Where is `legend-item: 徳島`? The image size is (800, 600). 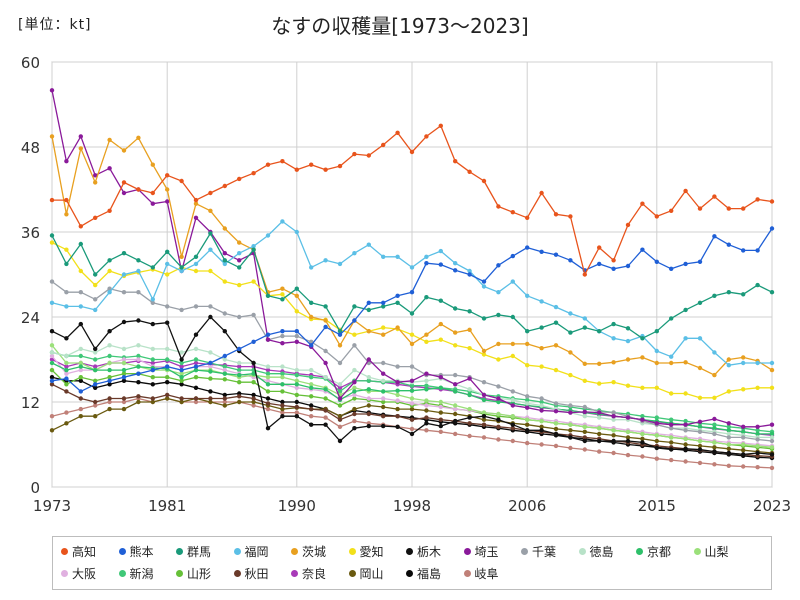
legend-item: 徳島 is located at coordinates (596, 551).